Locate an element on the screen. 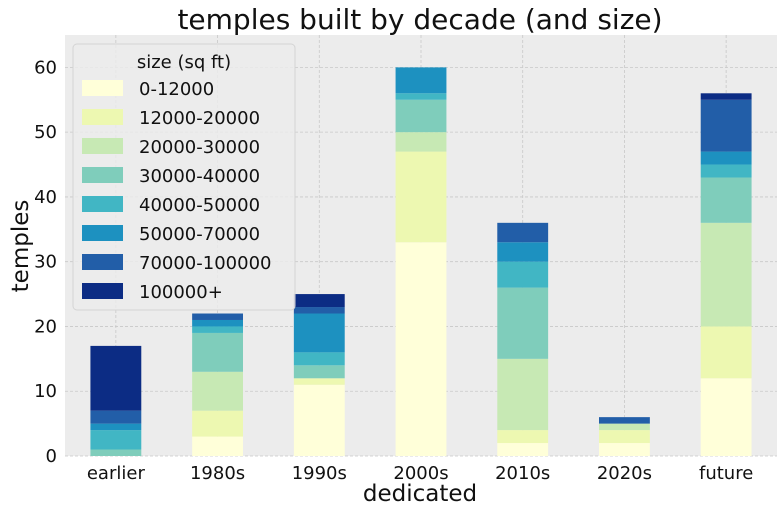  x-tick-label: 2000s is located at coordinates (420, 473).